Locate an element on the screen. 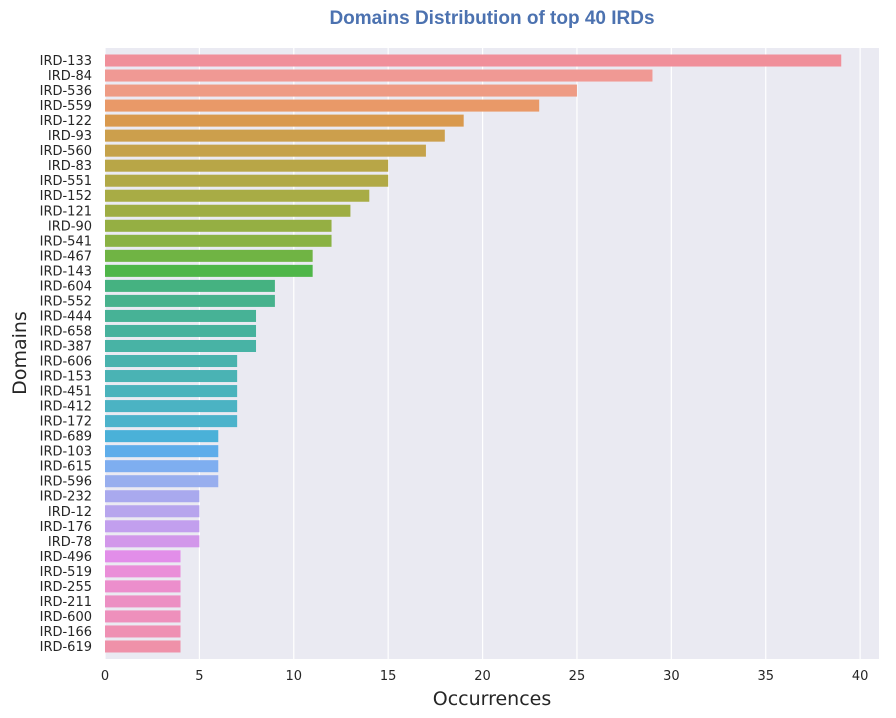  y-tick-label: IRD-596 is located at coordinates (66, 482).